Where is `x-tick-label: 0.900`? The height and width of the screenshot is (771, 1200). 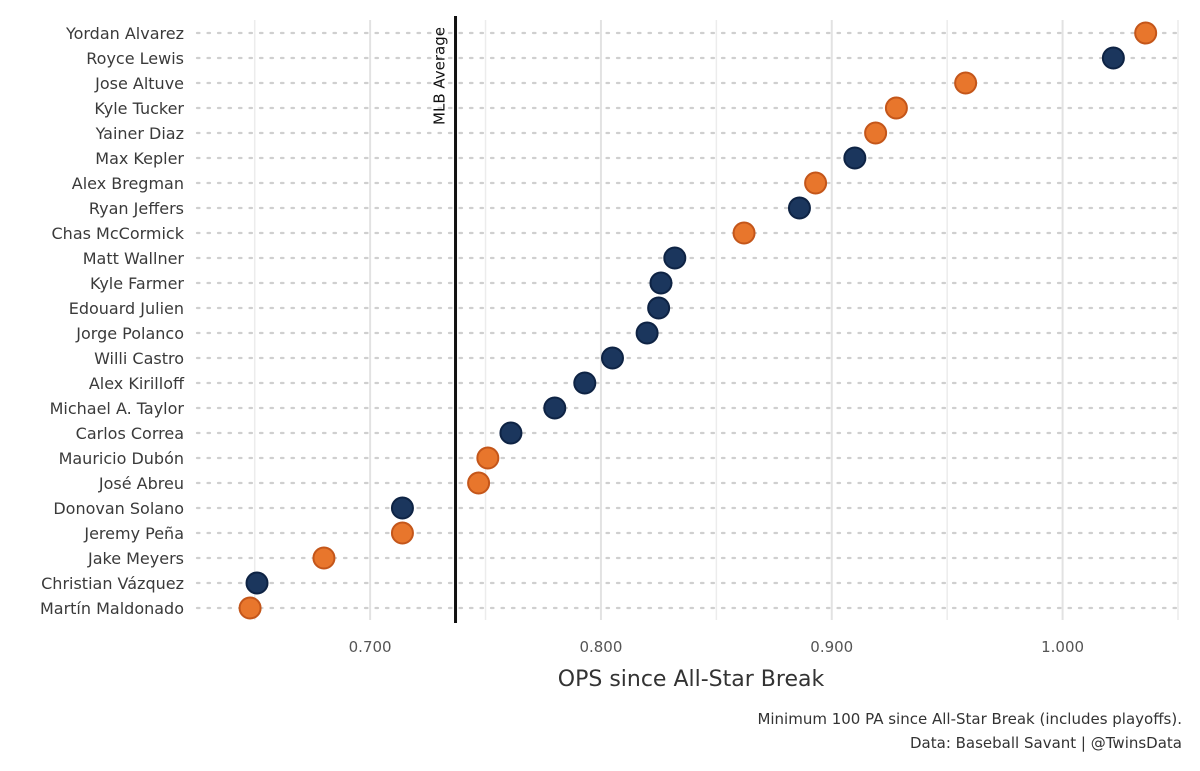 x-tick-label: 0.900 is located at coordinates (831, 647).